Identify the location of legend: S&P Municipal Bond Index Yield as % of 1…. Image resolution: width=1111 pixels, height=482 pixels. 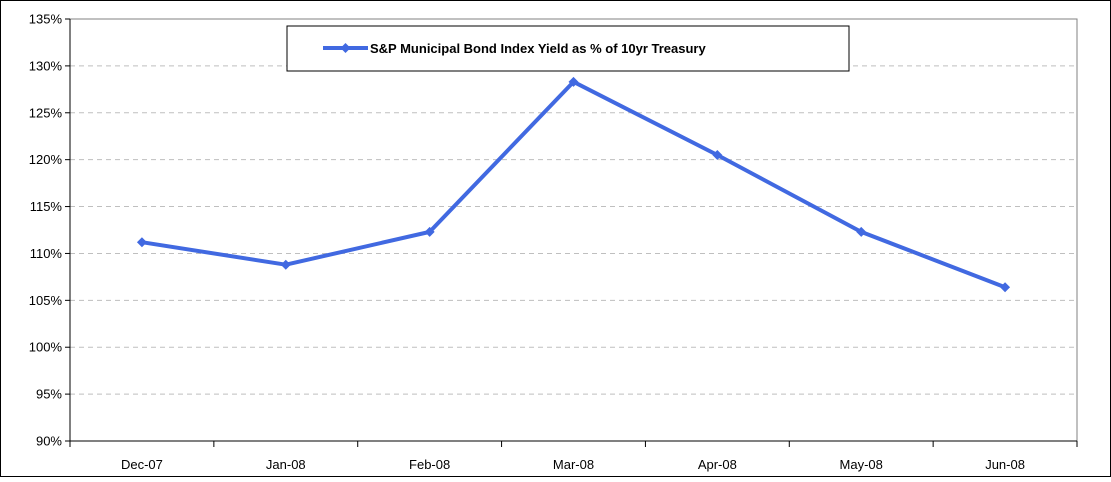
(568, 48).